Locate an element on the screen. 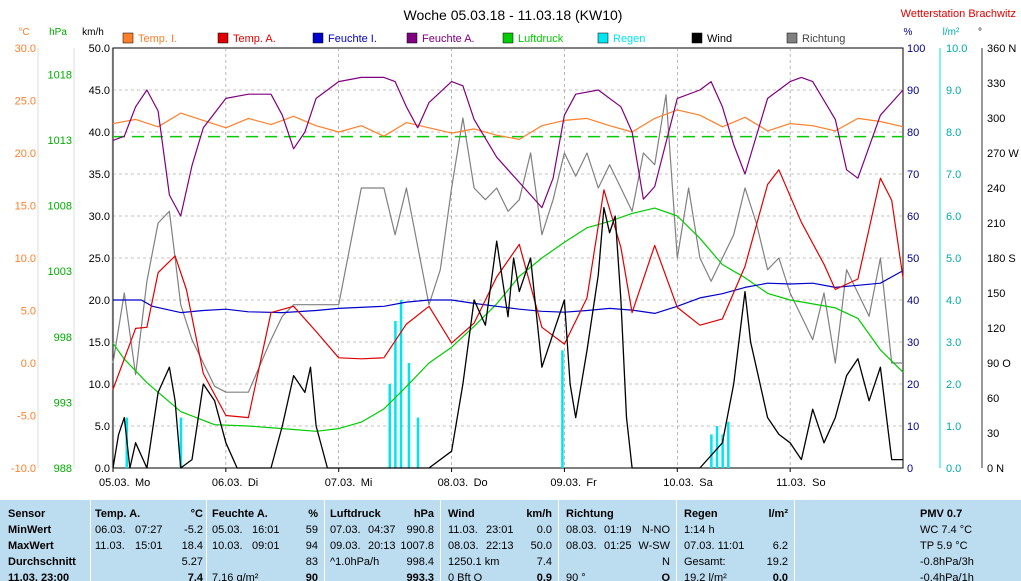 The height and width of the screenshot is (581, 1021). direction-min-date: 08.03. is located at coordinates (581, 530).